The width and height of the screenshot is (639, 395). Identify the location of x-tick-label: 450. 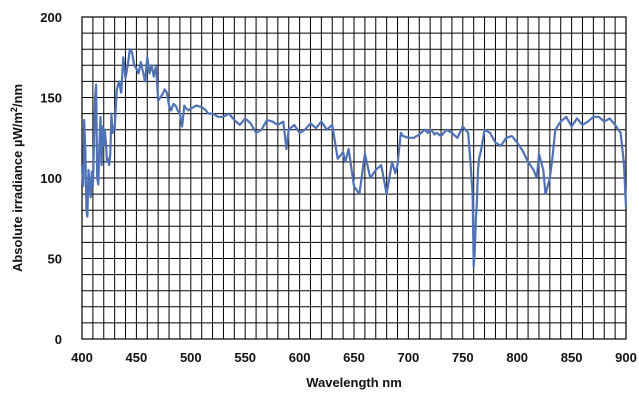
(137, 357).